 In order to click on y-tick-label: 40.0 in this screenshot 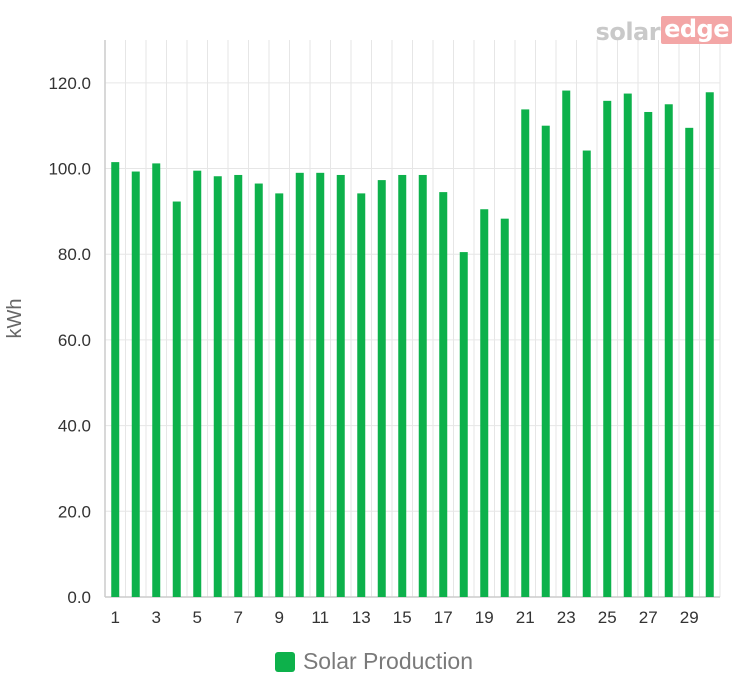, I will do `click(74, 426)`.